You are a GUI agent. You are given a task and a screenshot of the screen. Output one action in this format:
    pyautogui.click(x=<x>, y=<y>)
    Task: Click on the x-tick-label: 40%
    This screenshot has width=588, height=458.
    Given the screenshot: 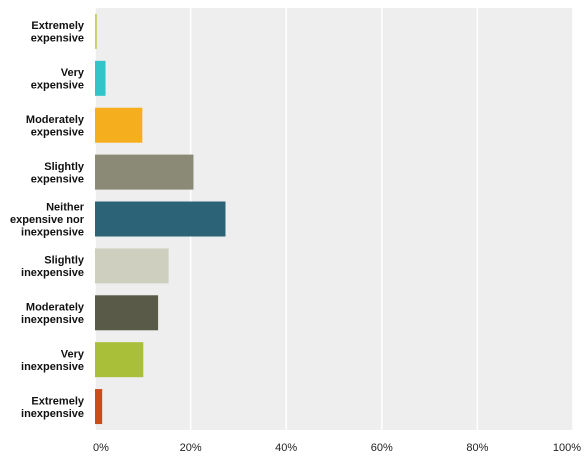 What is the action you would take?
    pyautogui.click(x=286, y=448)
    